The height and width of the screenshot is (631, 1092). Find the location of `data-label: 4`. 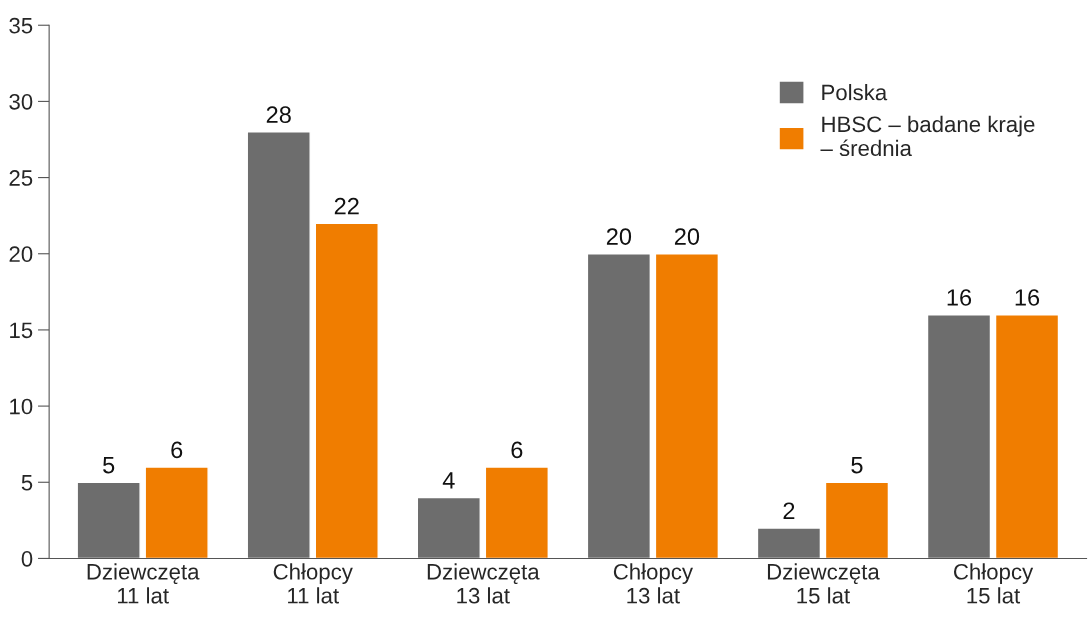

data-label: 4 is located at coordinates (448, 480).